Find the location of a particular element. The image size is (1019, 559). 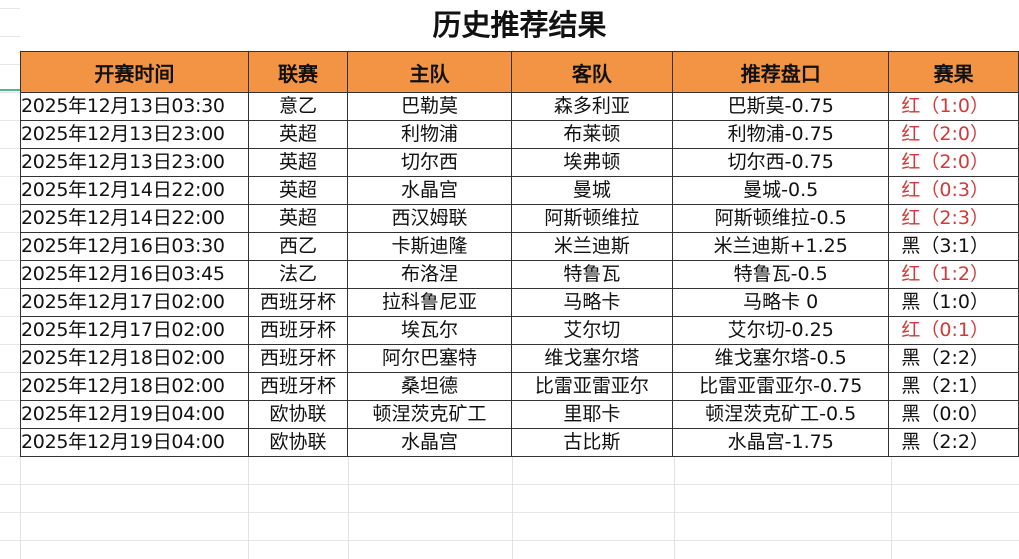

cell-away-team: 维戈塞尔塔 is located at coordinates (592, 358).